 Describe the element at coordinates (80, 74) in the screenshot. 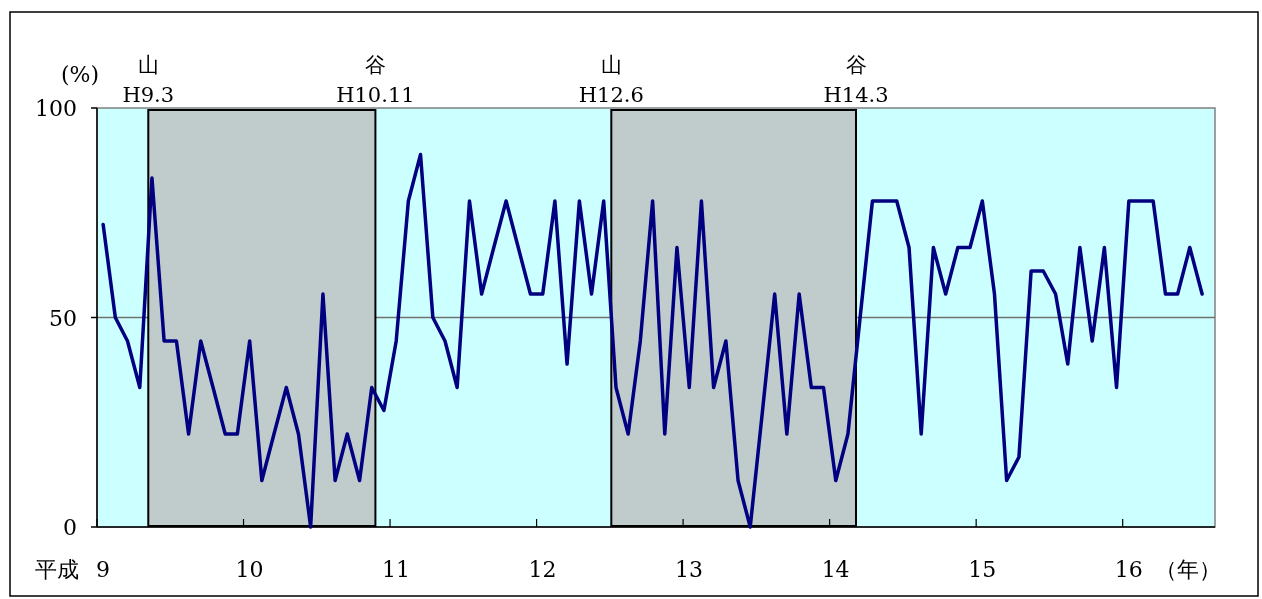

I see `y-axis-title: (%)` at that location.